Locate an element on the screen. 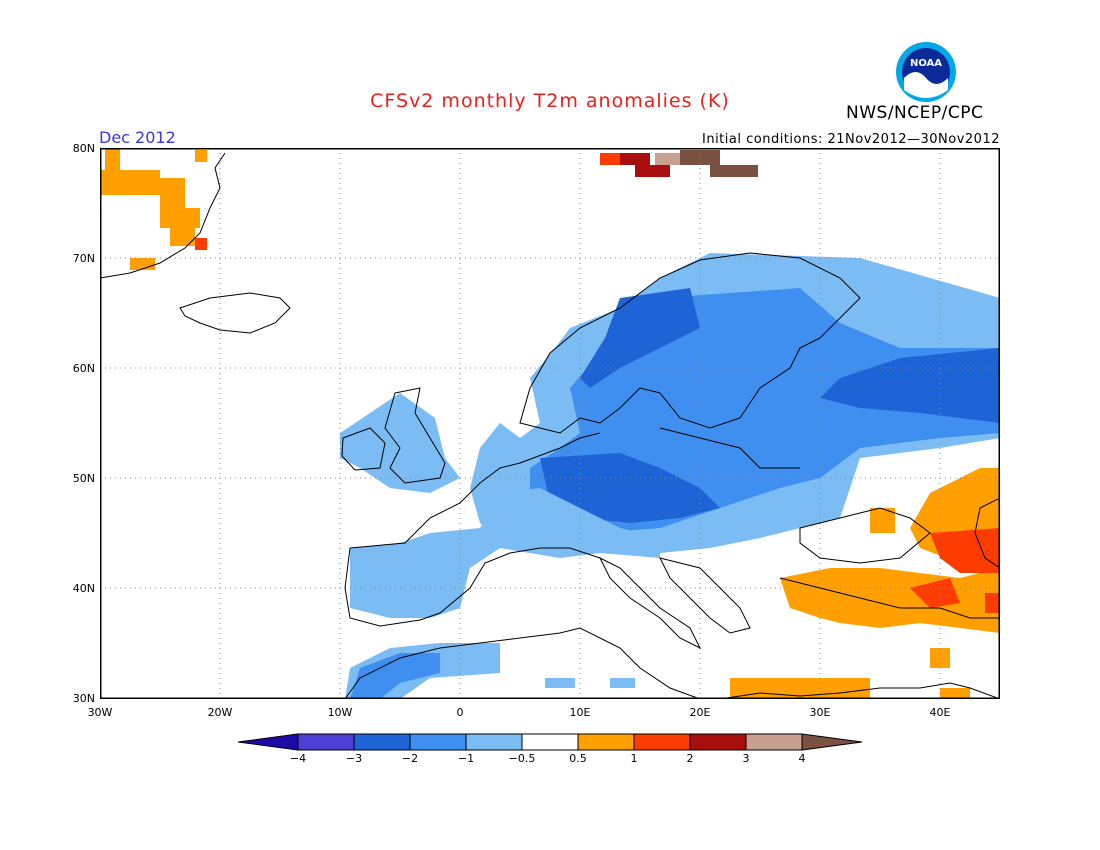 The height and width of the screenshot is (850, 1100). colorbar-label: −2 is located at coordinates (410, 758).